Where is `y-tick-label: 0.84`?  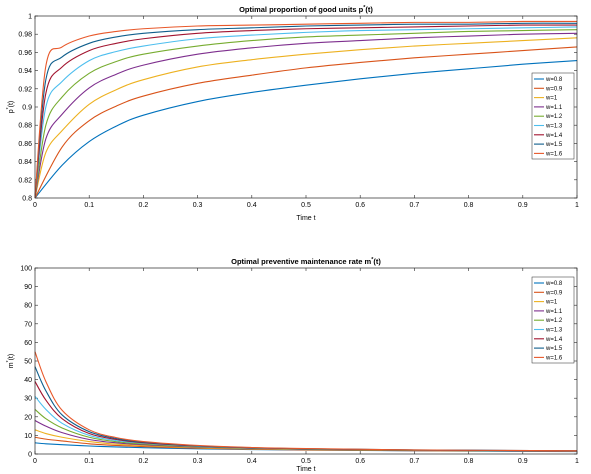
y-tick-label: 0.84 is located at coordinates (25, 162).